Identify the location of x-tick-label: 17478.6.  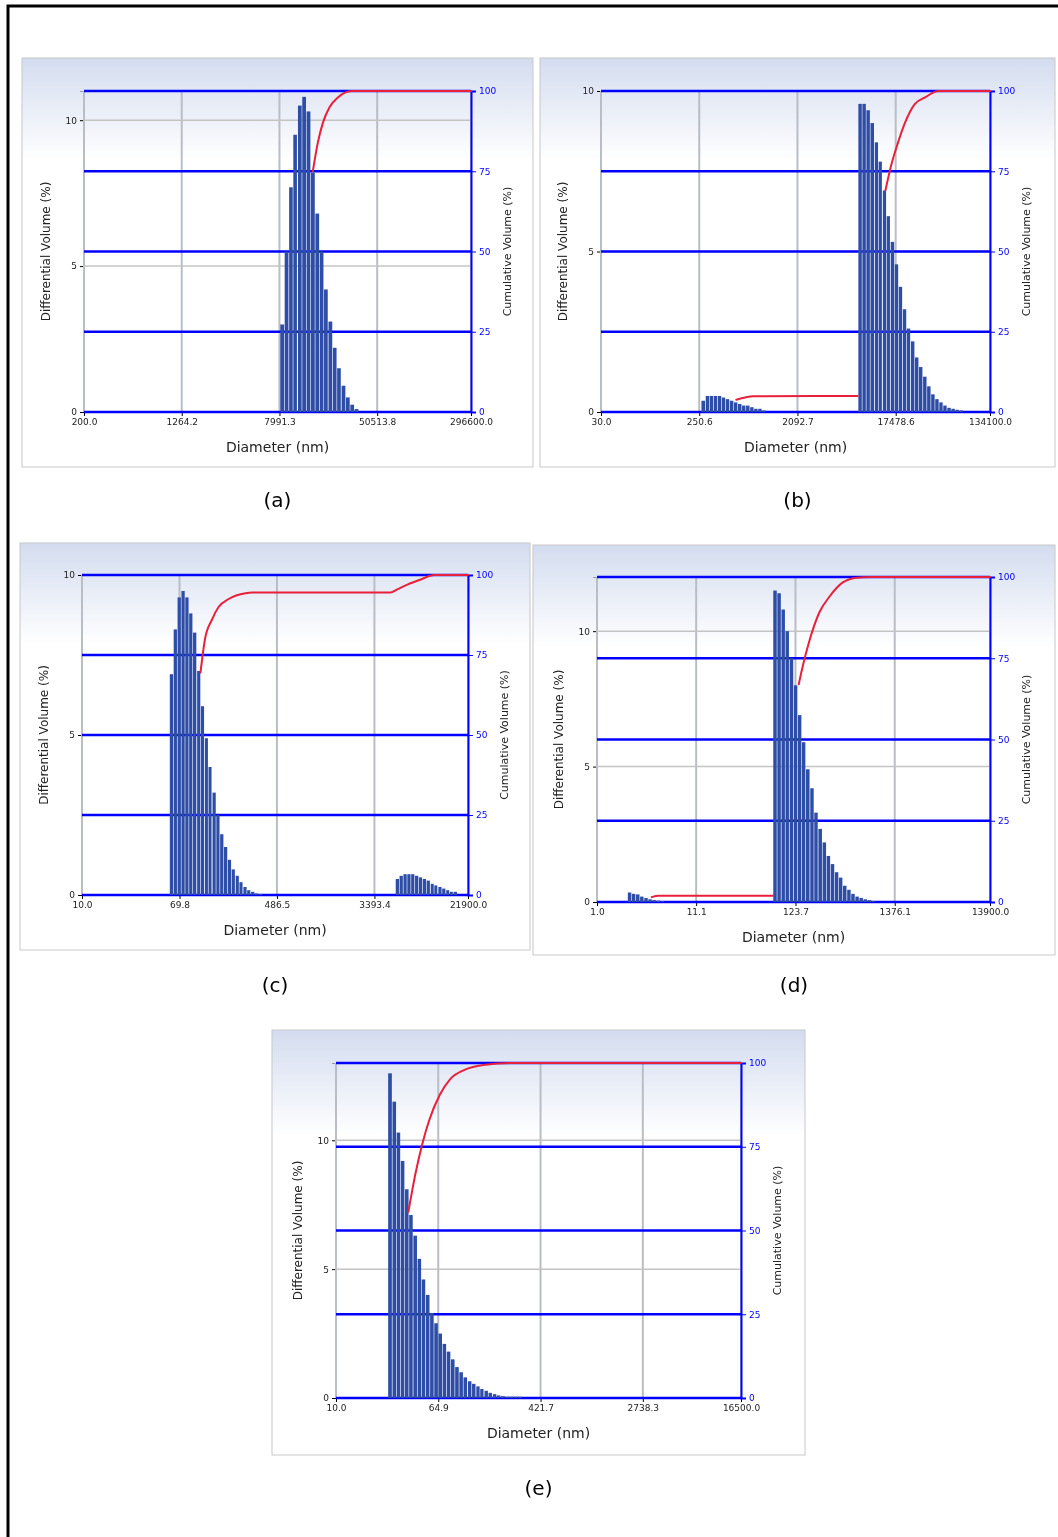
(896, 422).